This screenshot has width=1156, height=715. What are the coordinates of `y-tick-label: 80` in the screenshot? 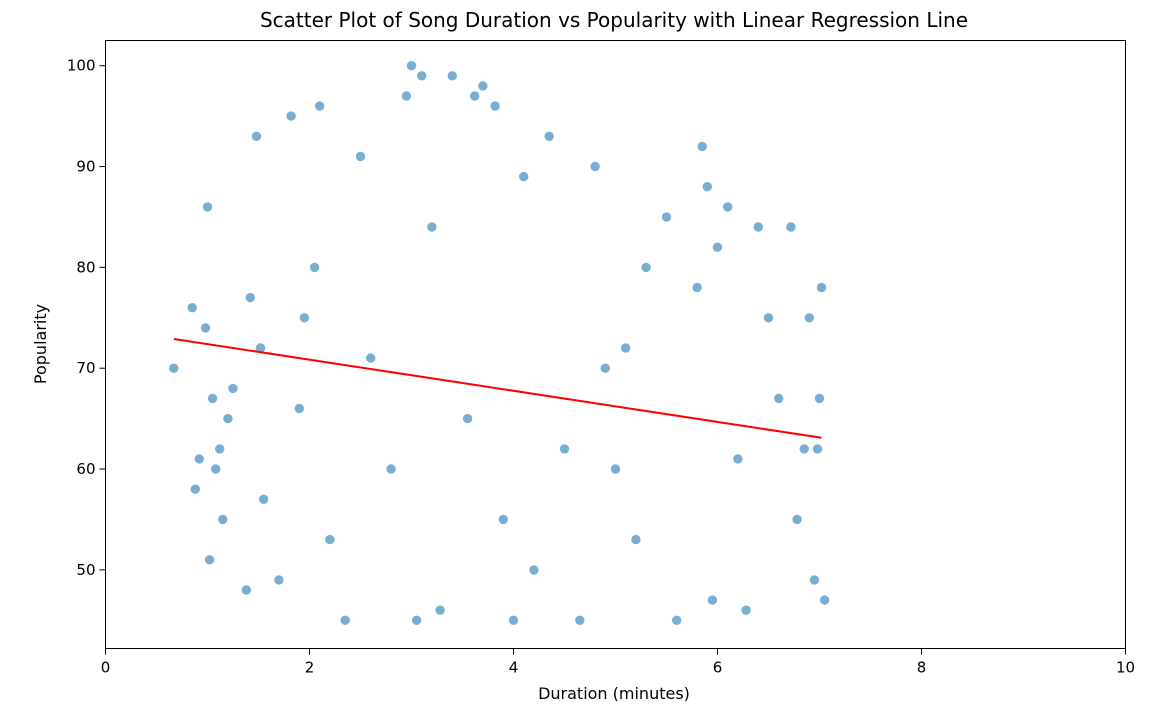 It's located at (85, 267).